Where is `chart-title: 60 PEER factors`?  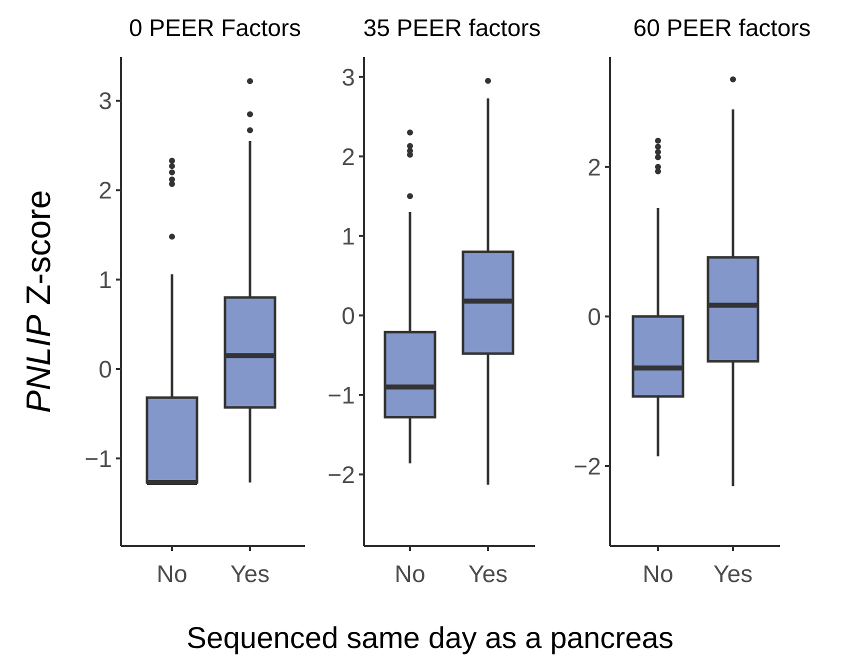
chart-title: 60 PEER factors is located at coordinates (722, 28).